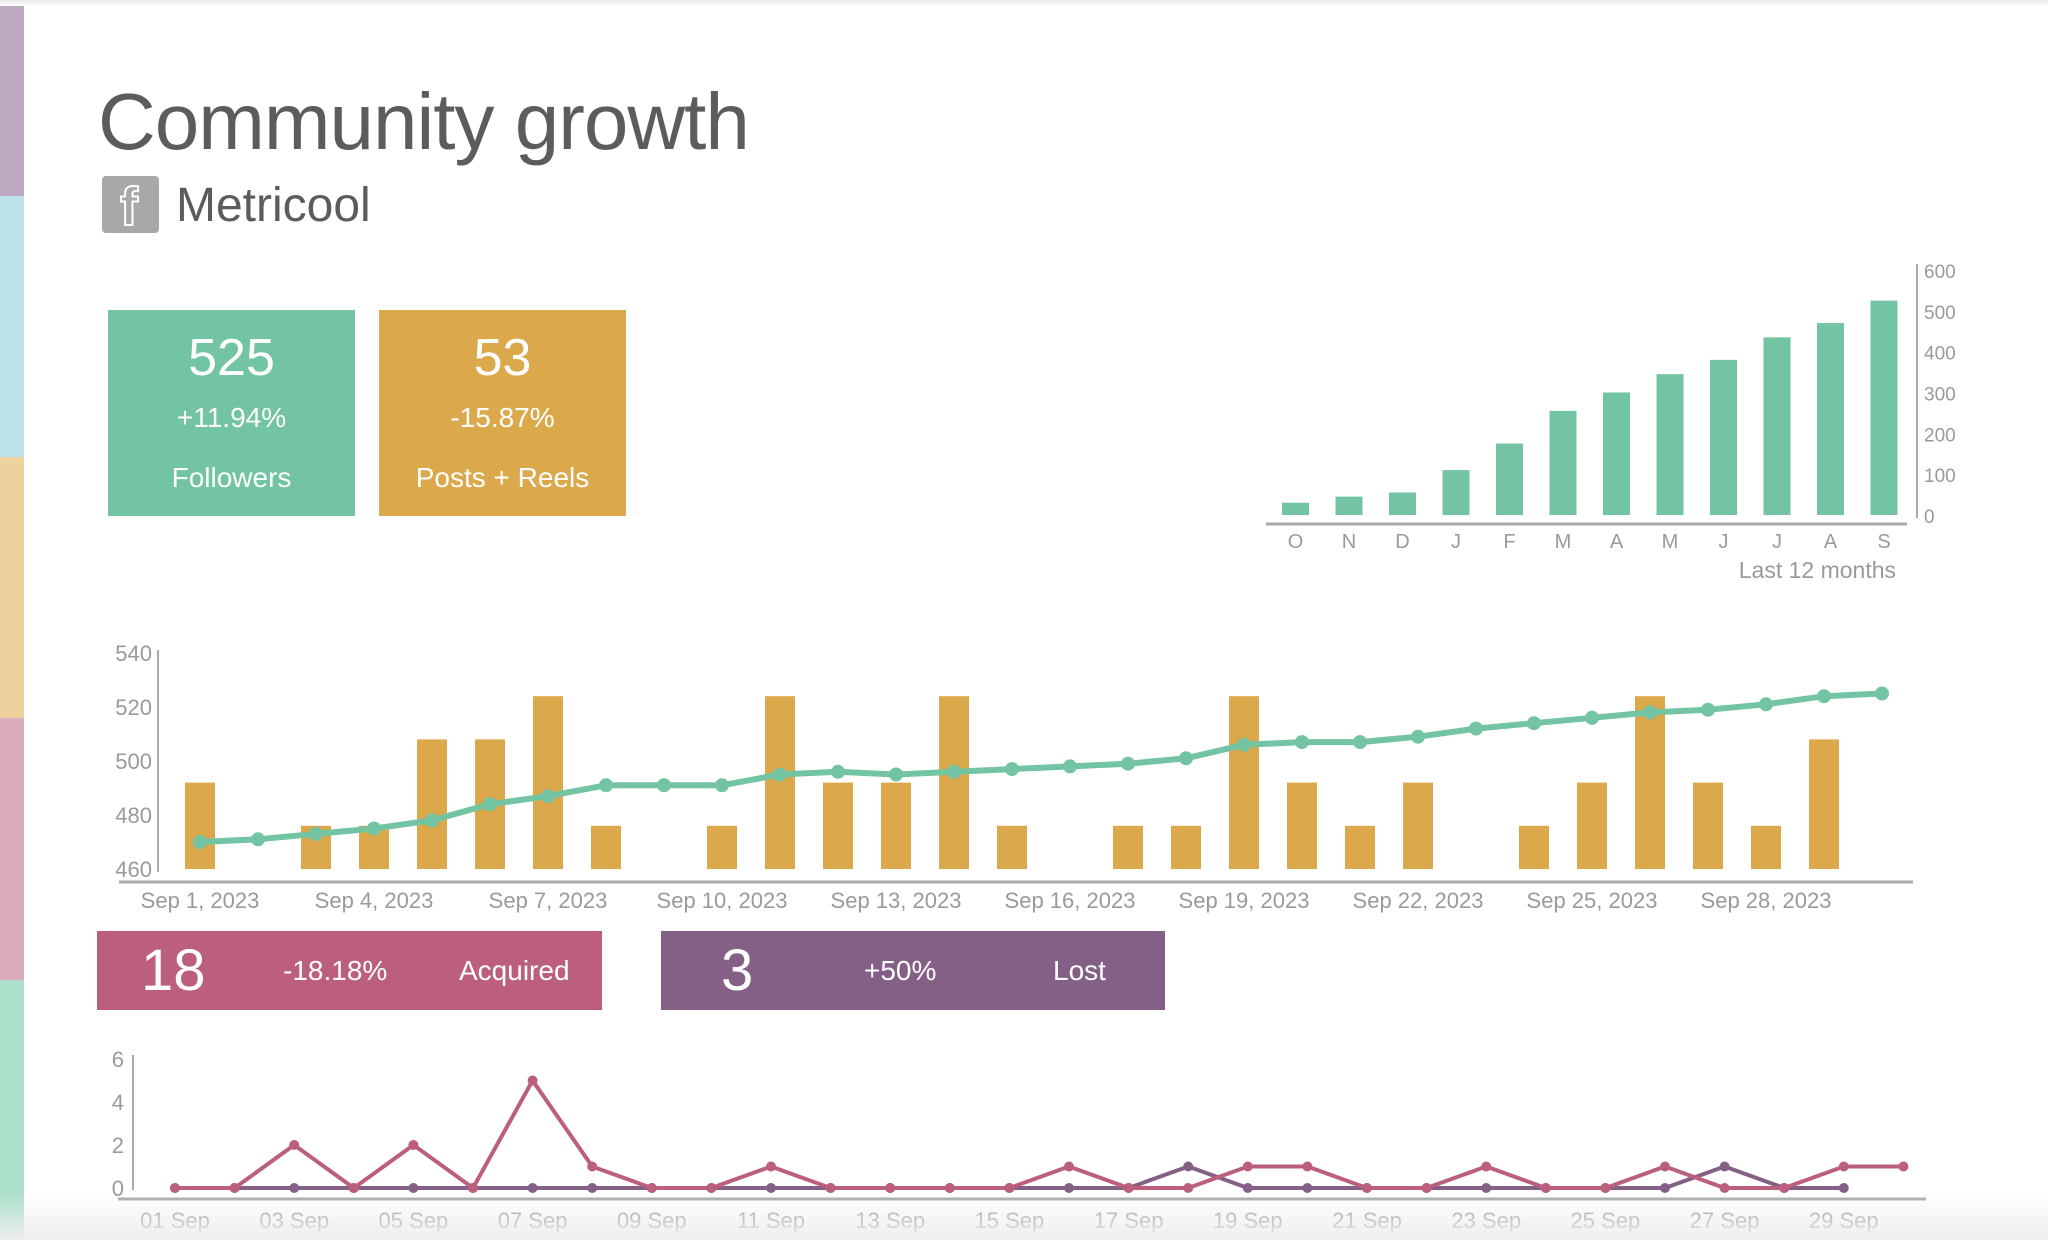  I want to click on x-tick-label: Sep 10, 2023, so click(722, 900).